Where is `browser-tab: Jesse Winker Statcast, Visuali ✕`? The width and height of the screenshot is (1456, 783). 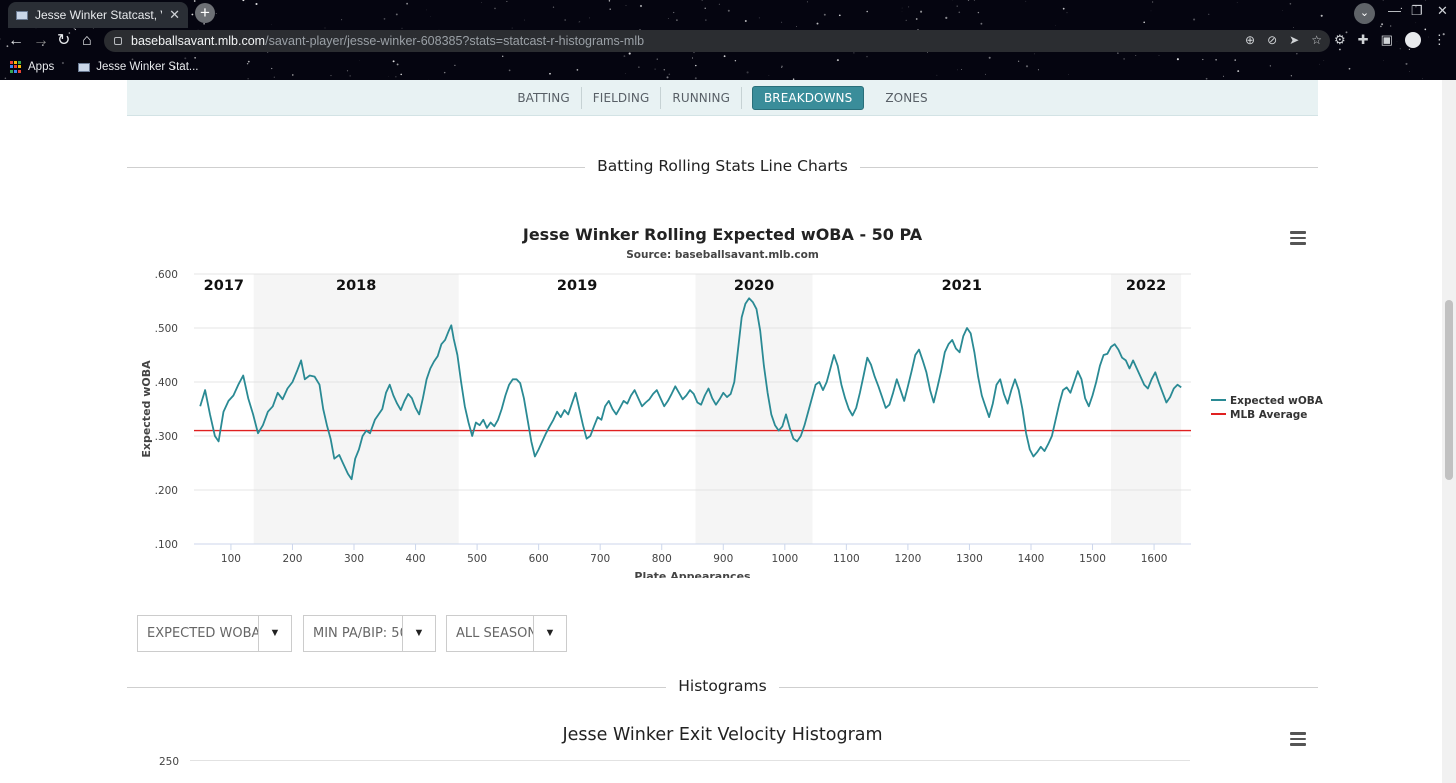 browser-tab: Jesse Winker Statcast, Visuali ✕ is located at coordinates (98, 15).